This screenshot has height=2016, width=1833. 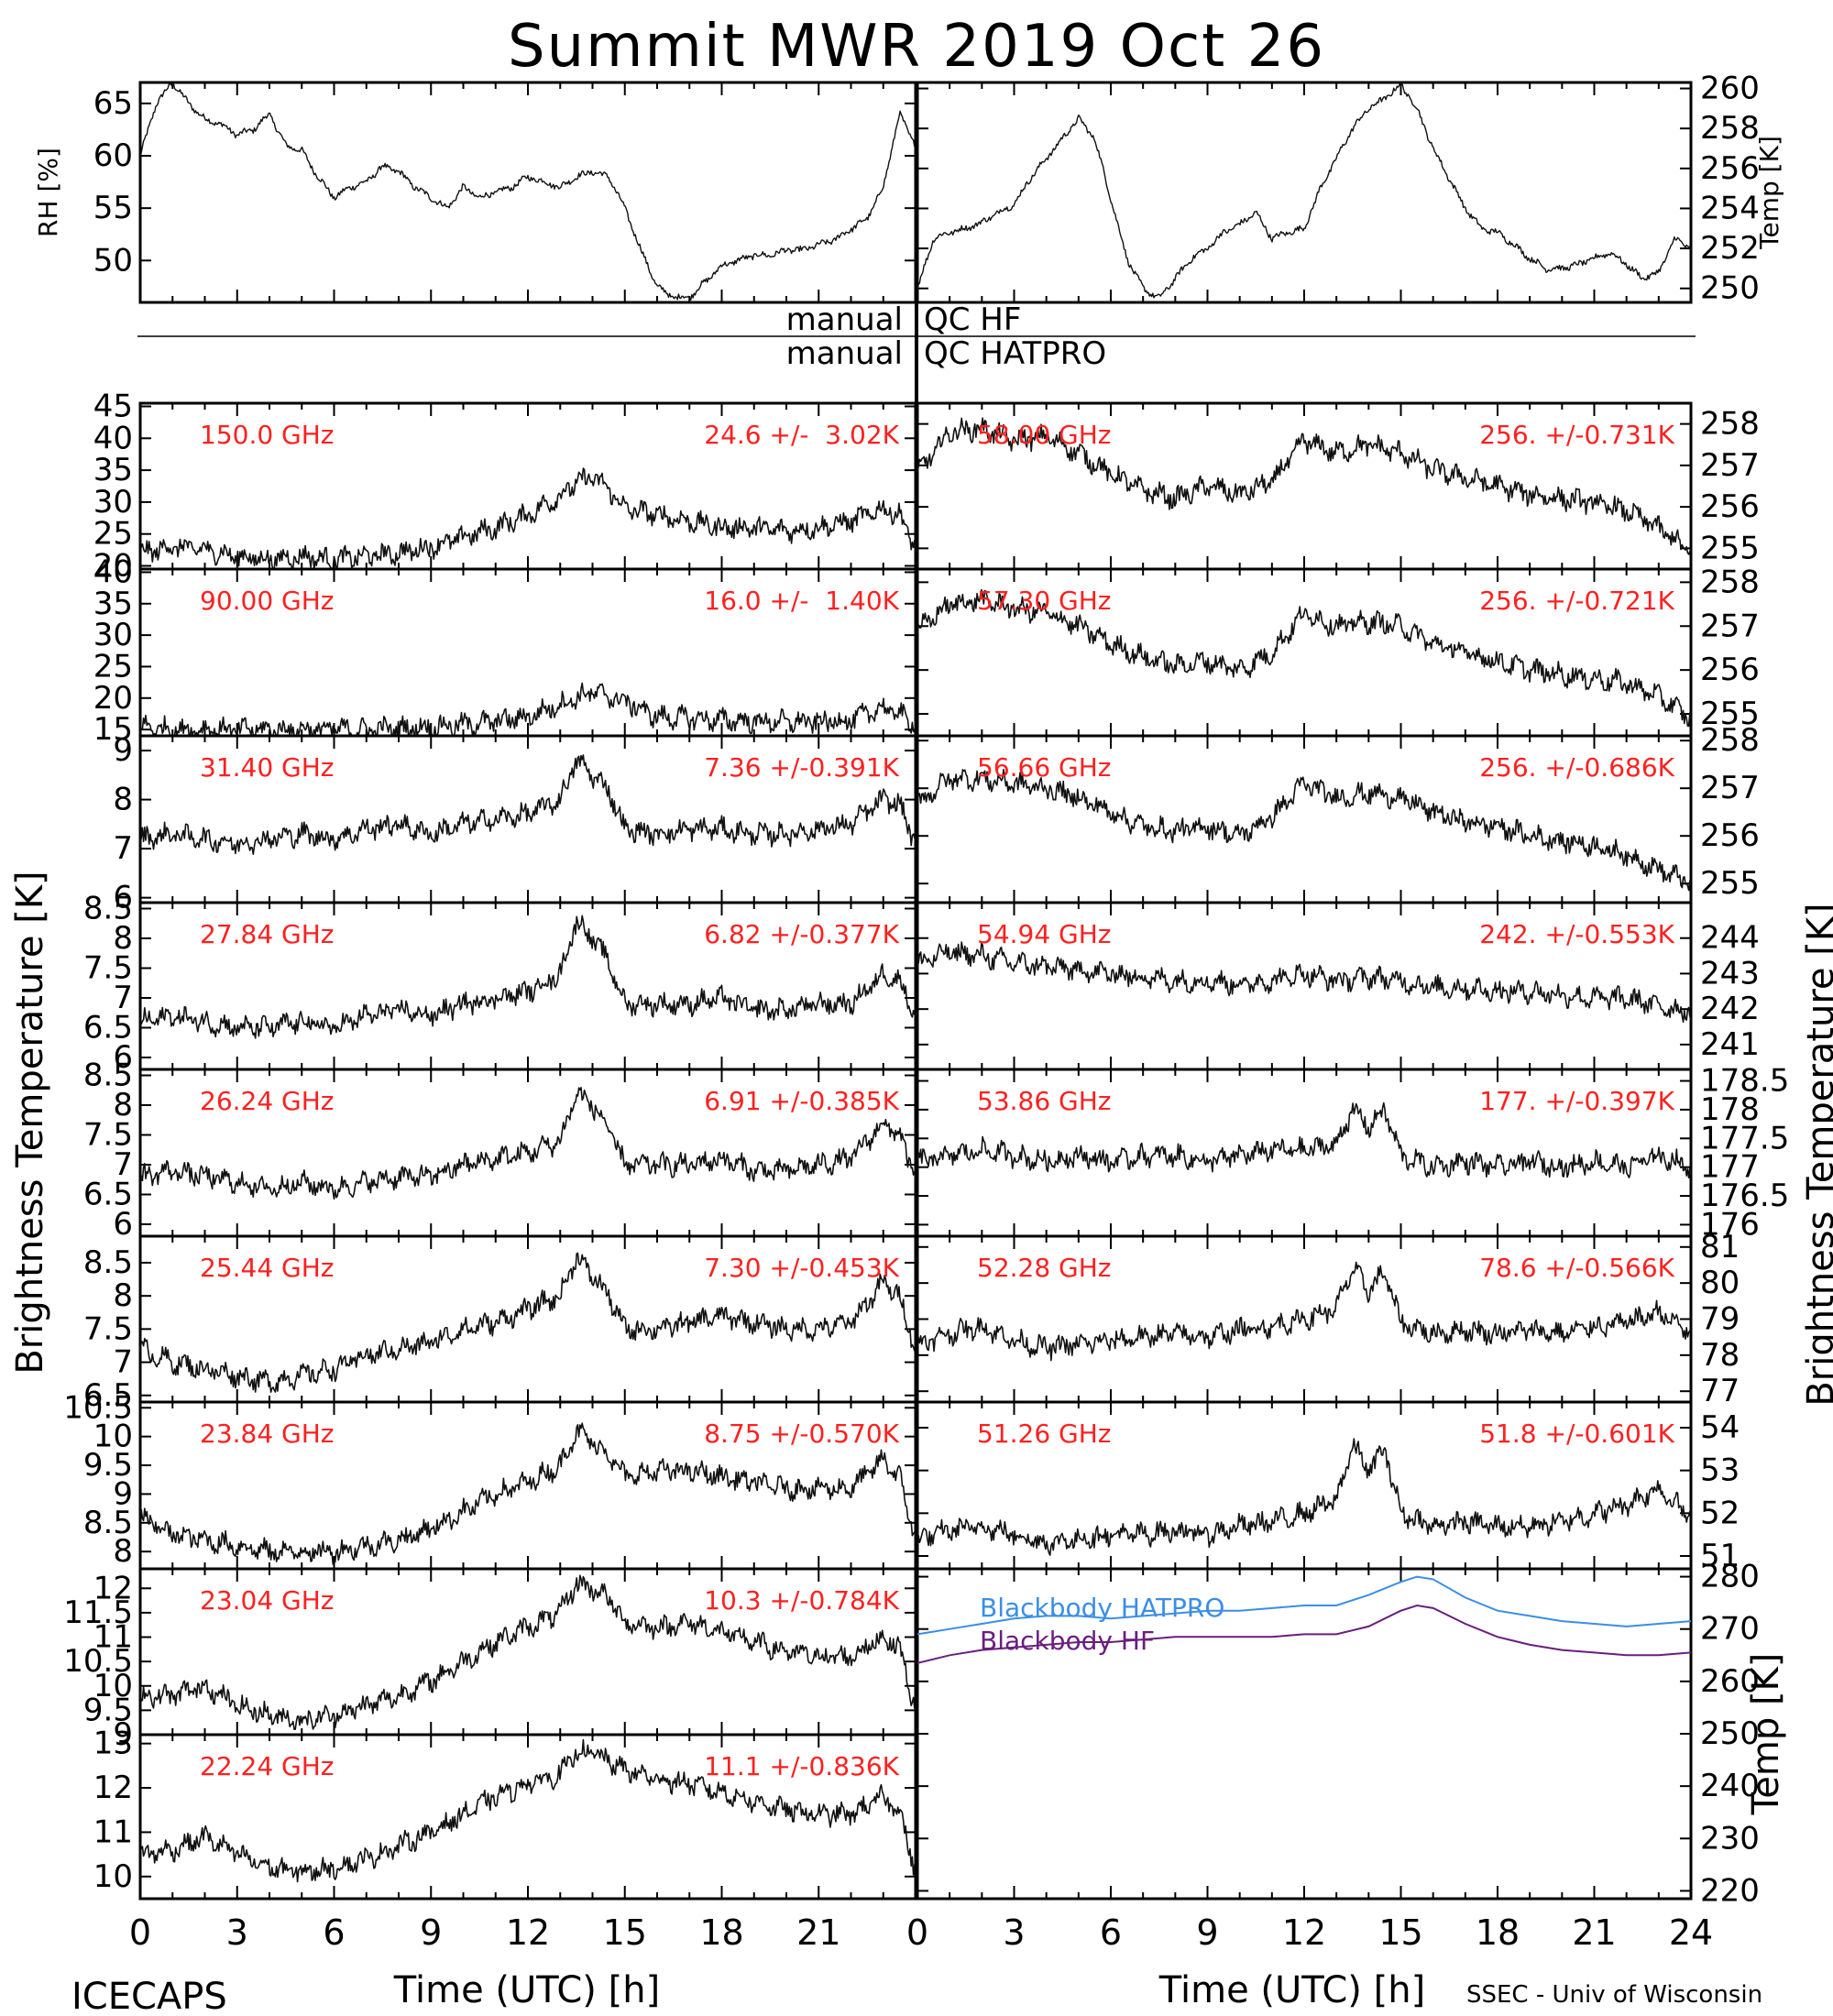 I want to click on y-tick-label: 45, so click(x=113, y=406).